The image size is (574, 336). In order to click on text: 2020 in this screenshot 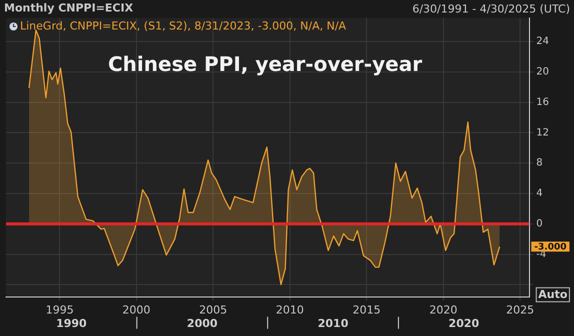, I will do `click(464, 323)`.